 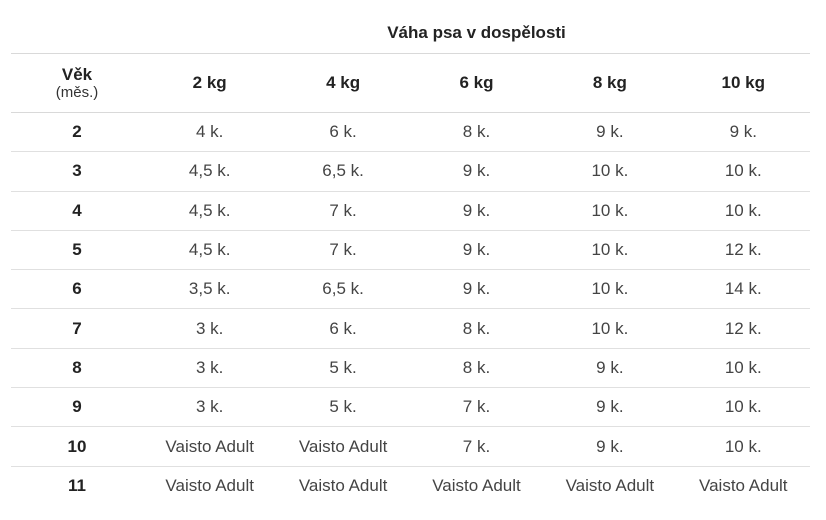 What do you see at coordinates (77, 210) in the screenshot?
I see `age-cell: 4` at bounding box center [77, 210].